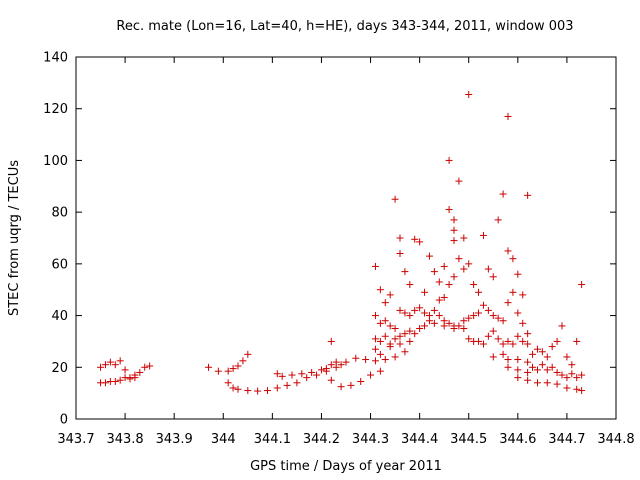 Image resolution: width=640 pixels, height=480 pixels. What do you see at coordinates (64, 420) in the screenshot?
I see `y-tick-label: 0` at bounding box center [64, 420].